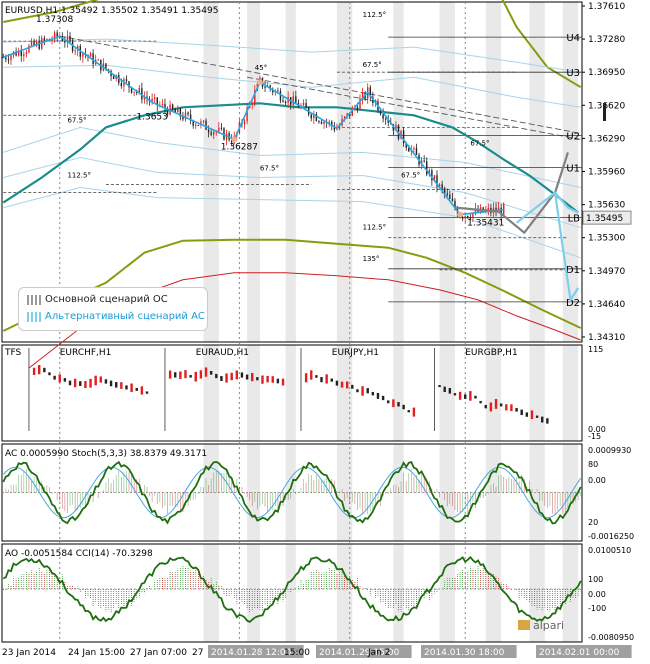 The height and width of the screenshot is (664, 650). I want to click on time-axis-label: Jan 2, so click(378, 653).